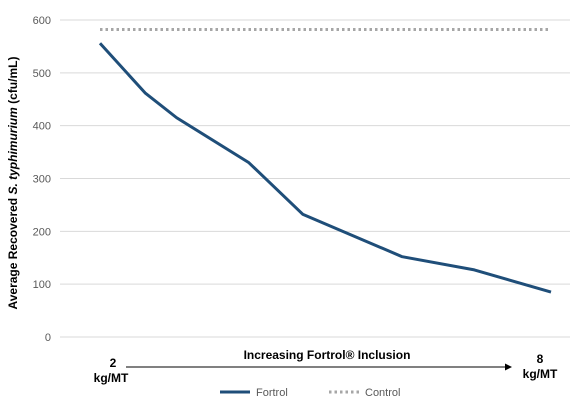 The width and height of the screenshot is (588, 403). I want to click on legend: Fortrol Control, so click(310, 393).